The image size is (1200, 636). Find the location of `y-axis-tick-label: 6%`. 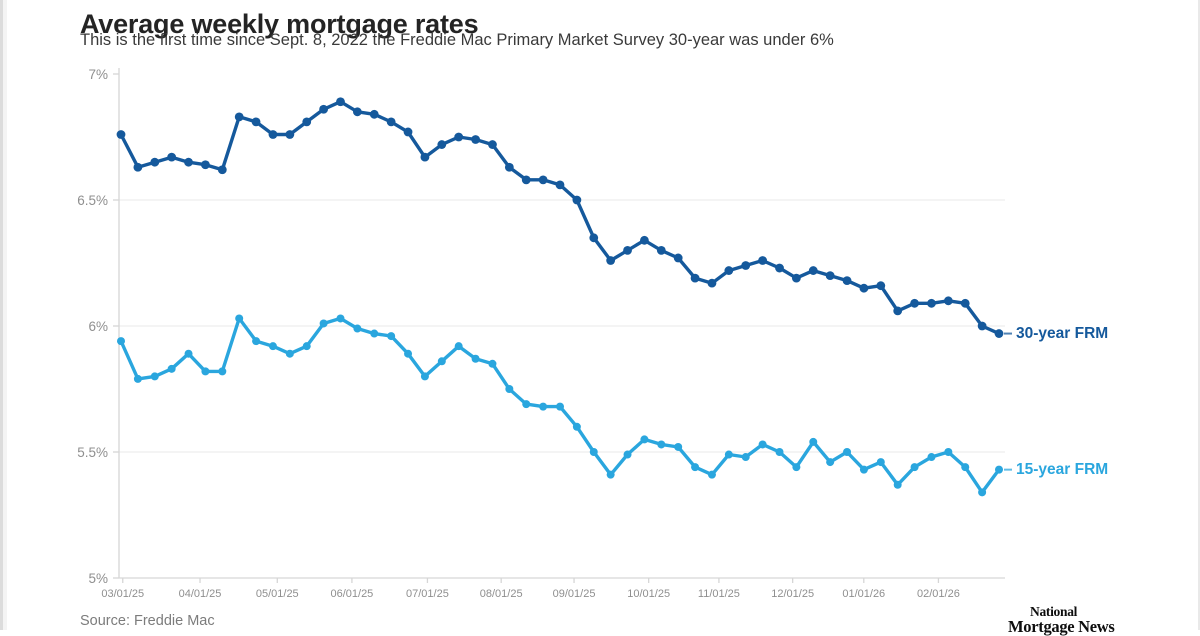

y-axis-tick-label: 6% is located at coordinates (98, 326).